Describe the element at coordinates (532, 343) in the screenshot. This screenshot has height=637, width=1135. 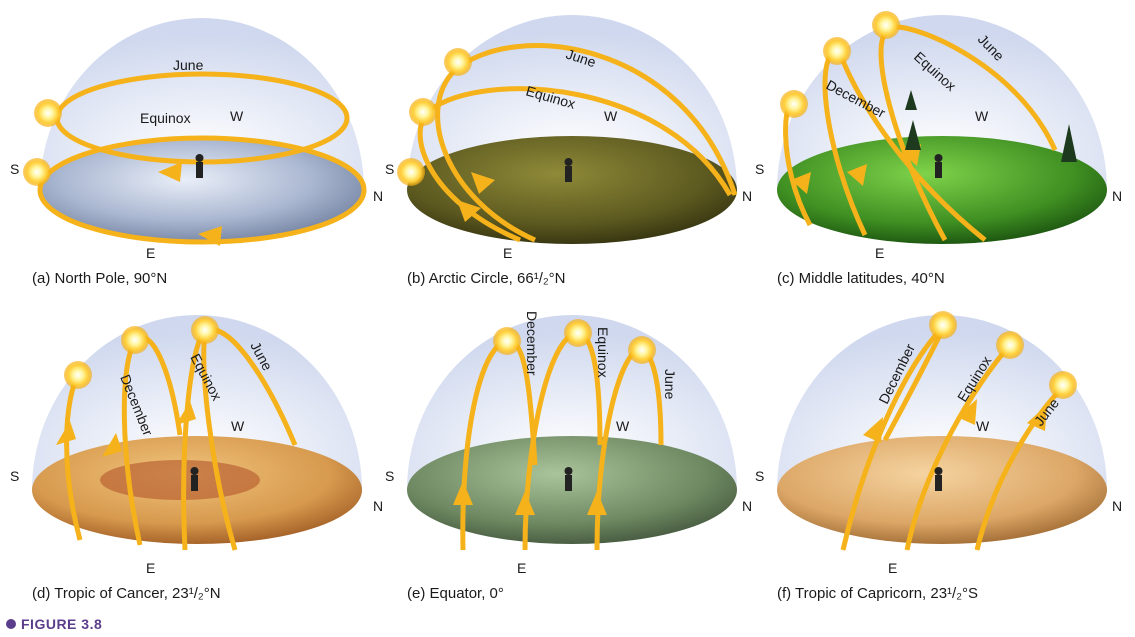
I see `december-label: December` at that location.